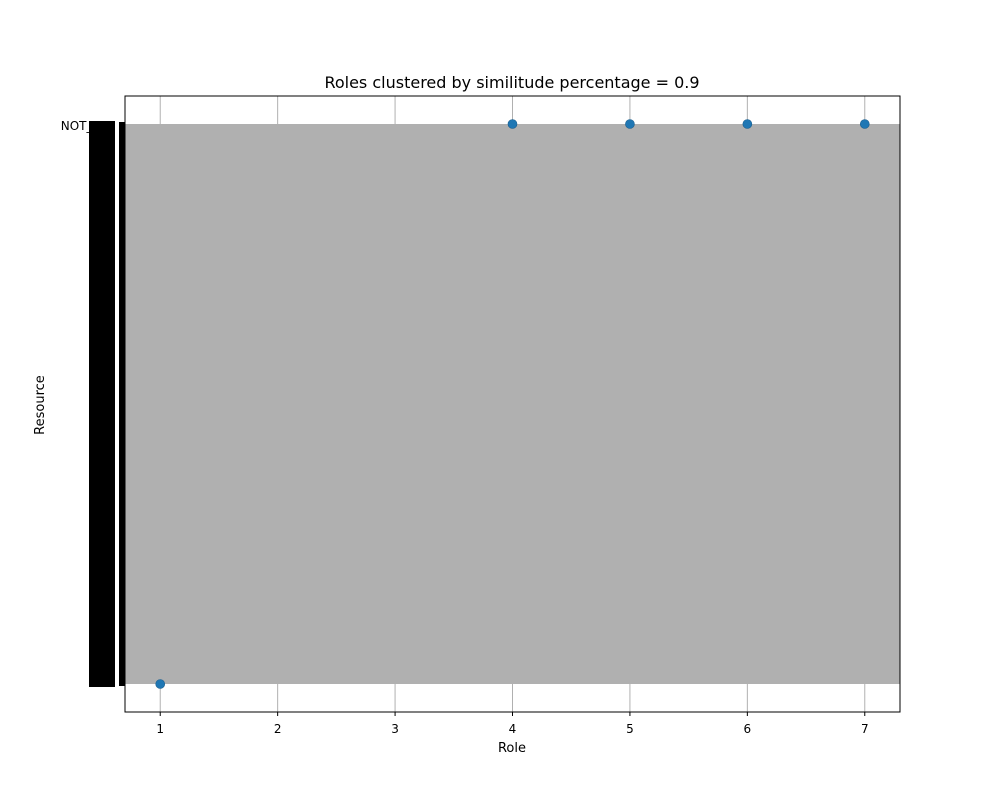 The height and width of the screenshot is (804, 1000). I want to click on x-axis-label: Role, so click(512, 748).